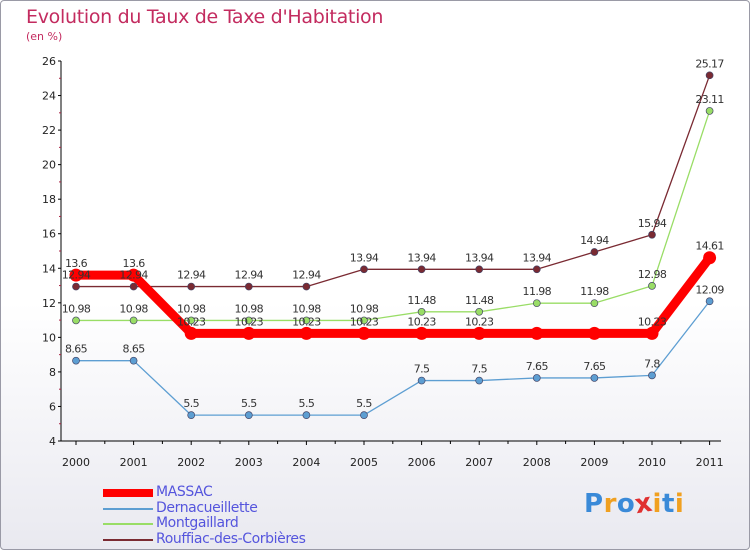 The height and width of the screenshot is (550, 750). I want to click on data-label: 15.94, so click(652, 223).